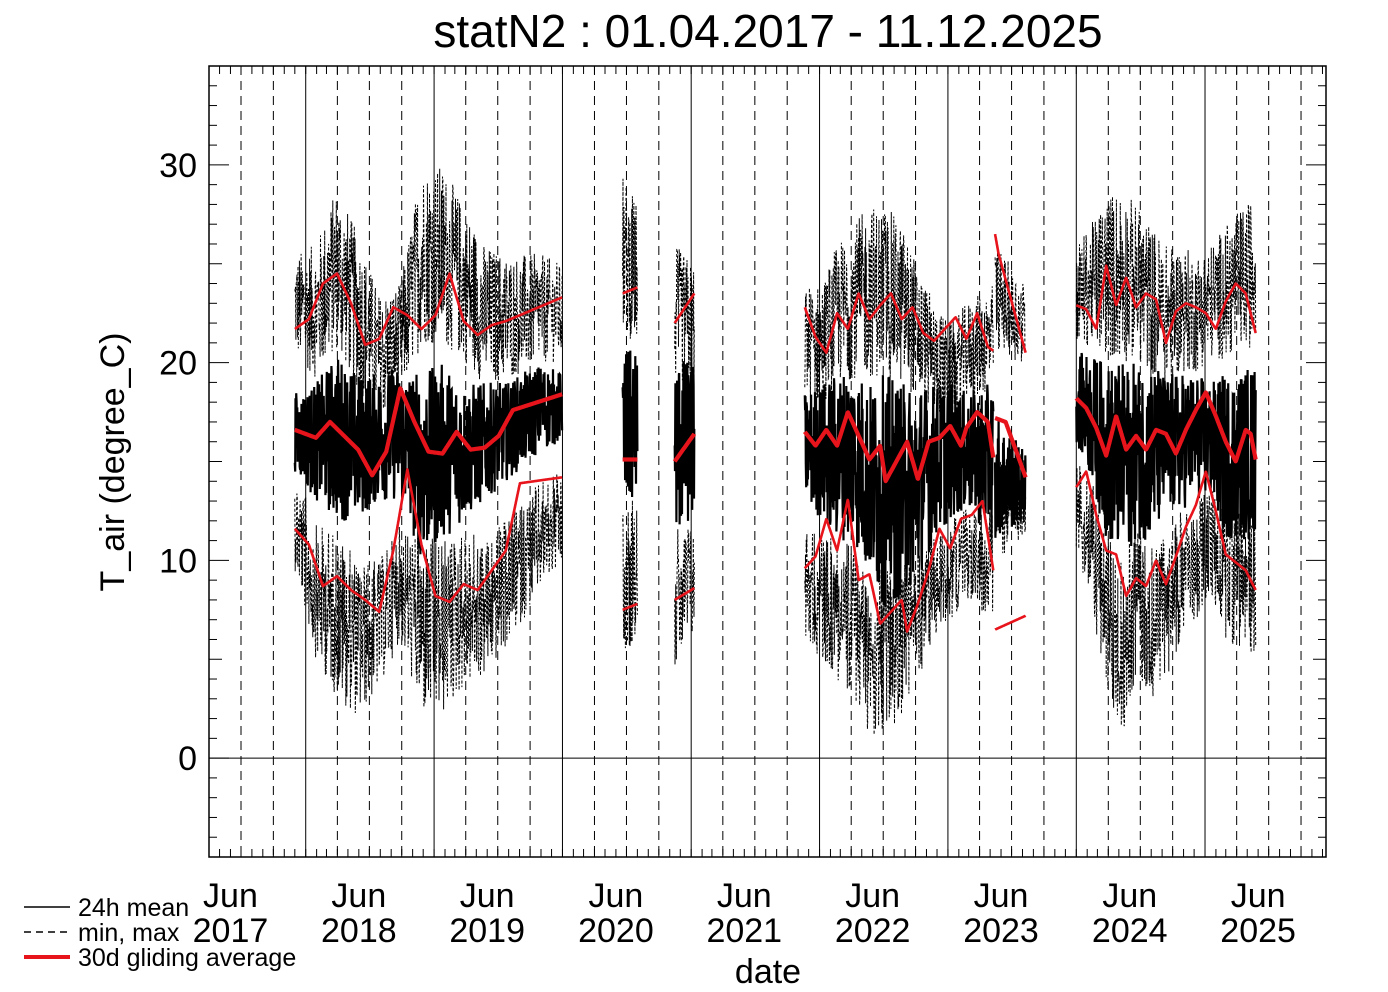 This screenshot has width=1388, height=992. I want to click on x-tick-year-label: 2019, so click(487, 931).